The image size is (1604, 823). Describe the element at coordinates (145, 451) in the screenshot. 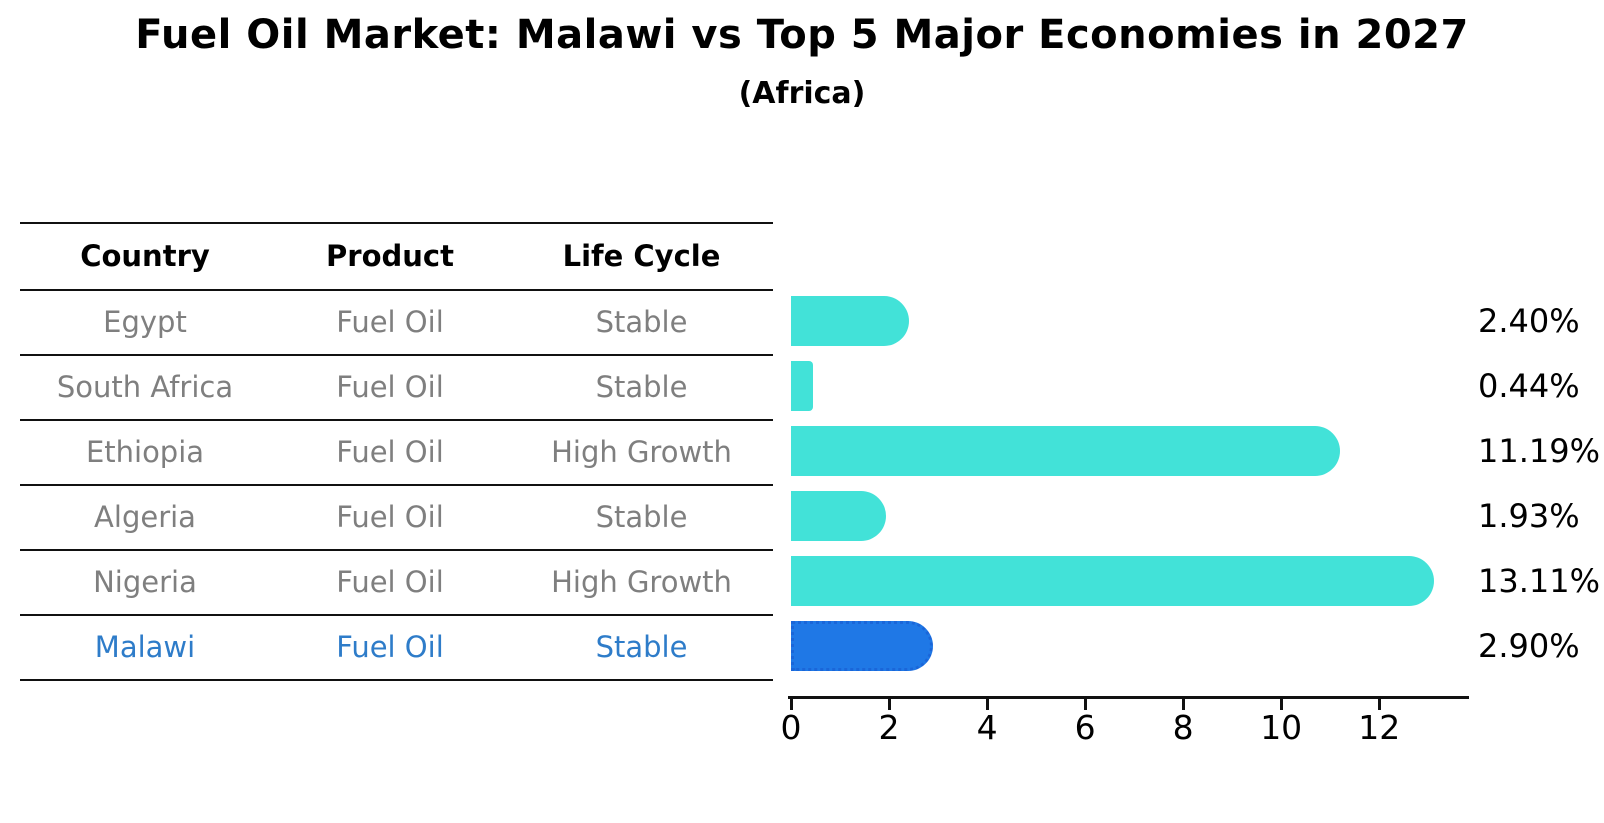

I see `cell-country: Ethiopia` at that location.